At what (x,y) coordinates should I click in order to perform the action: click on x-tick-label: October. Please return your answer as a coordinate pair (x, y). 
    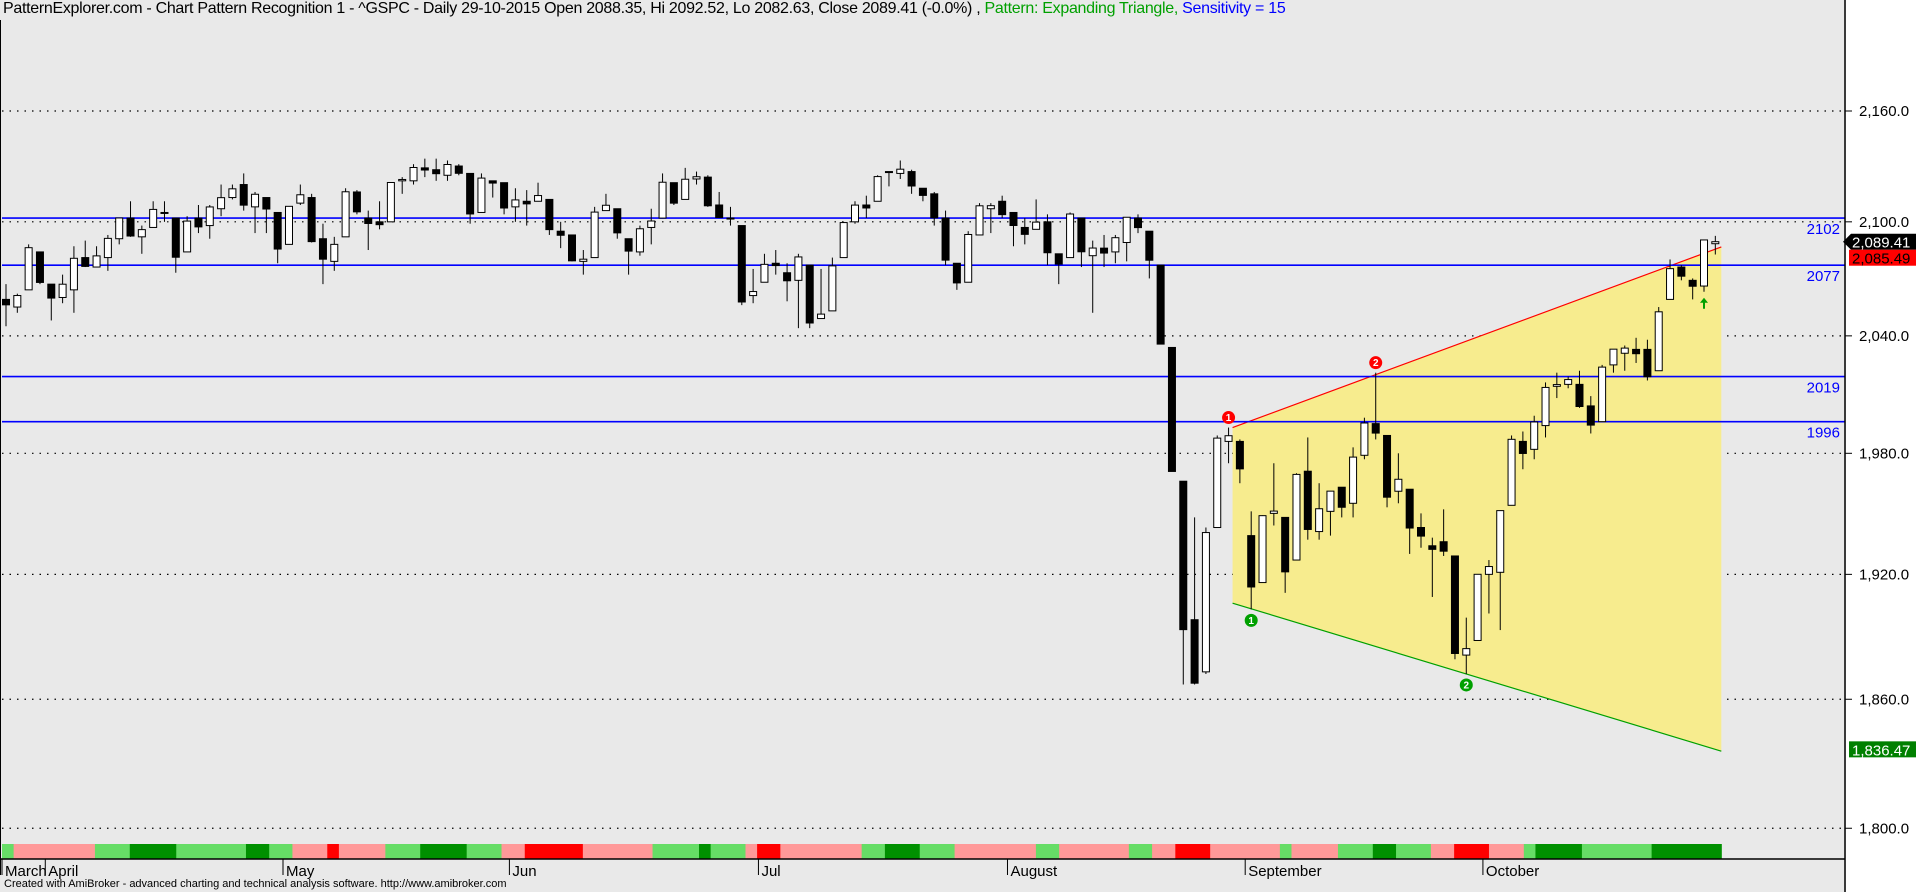
    Looking at the image, I should click on (1512, 871).